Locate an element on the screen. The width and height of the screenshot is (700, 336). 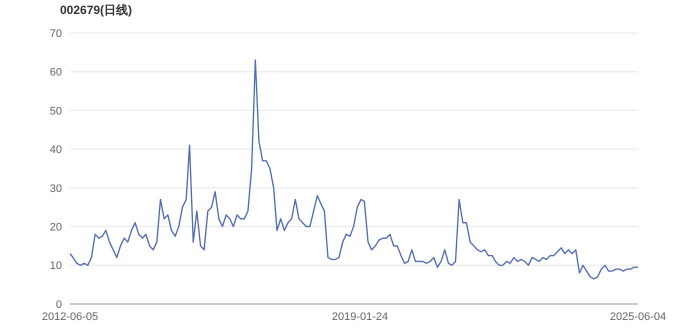
y-tick-label: 10 is located at coordinates (56, 266).